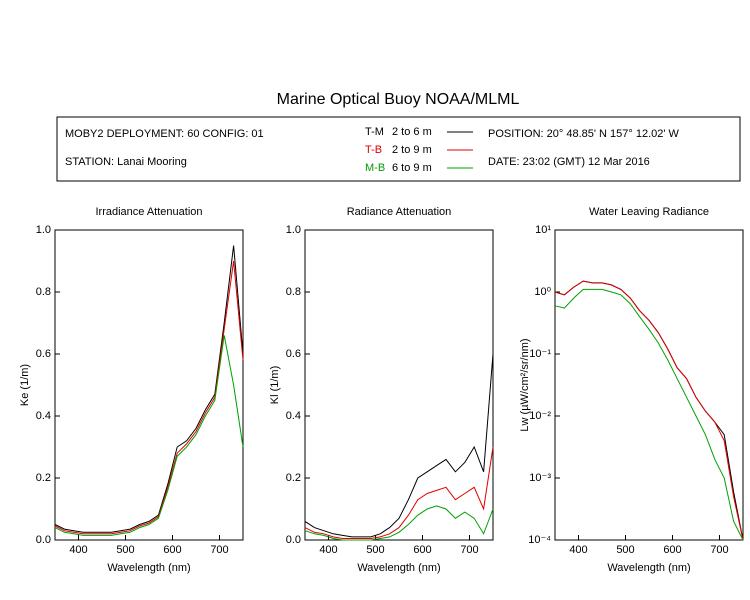 This screenshot has height=600, width=750. Describe the element at coordinates (540, 416) in the screenshot. I see `y-tick-label: 10⁻²` at that location.